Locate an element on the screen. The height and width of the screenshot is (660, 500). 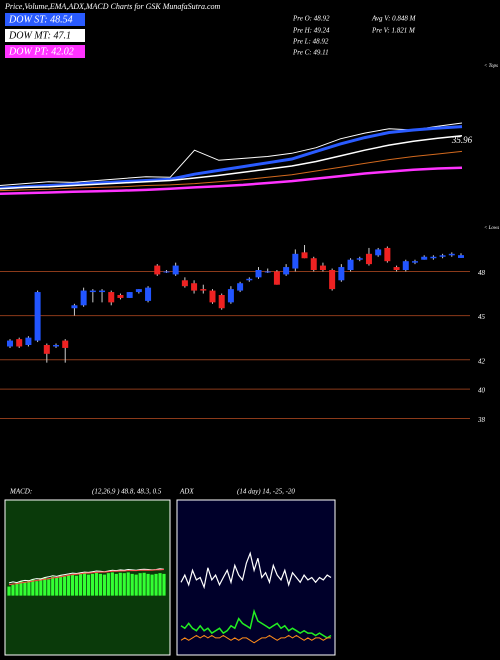
info-text: Pre V: 1.821 M is located at coordinates (393, 31).